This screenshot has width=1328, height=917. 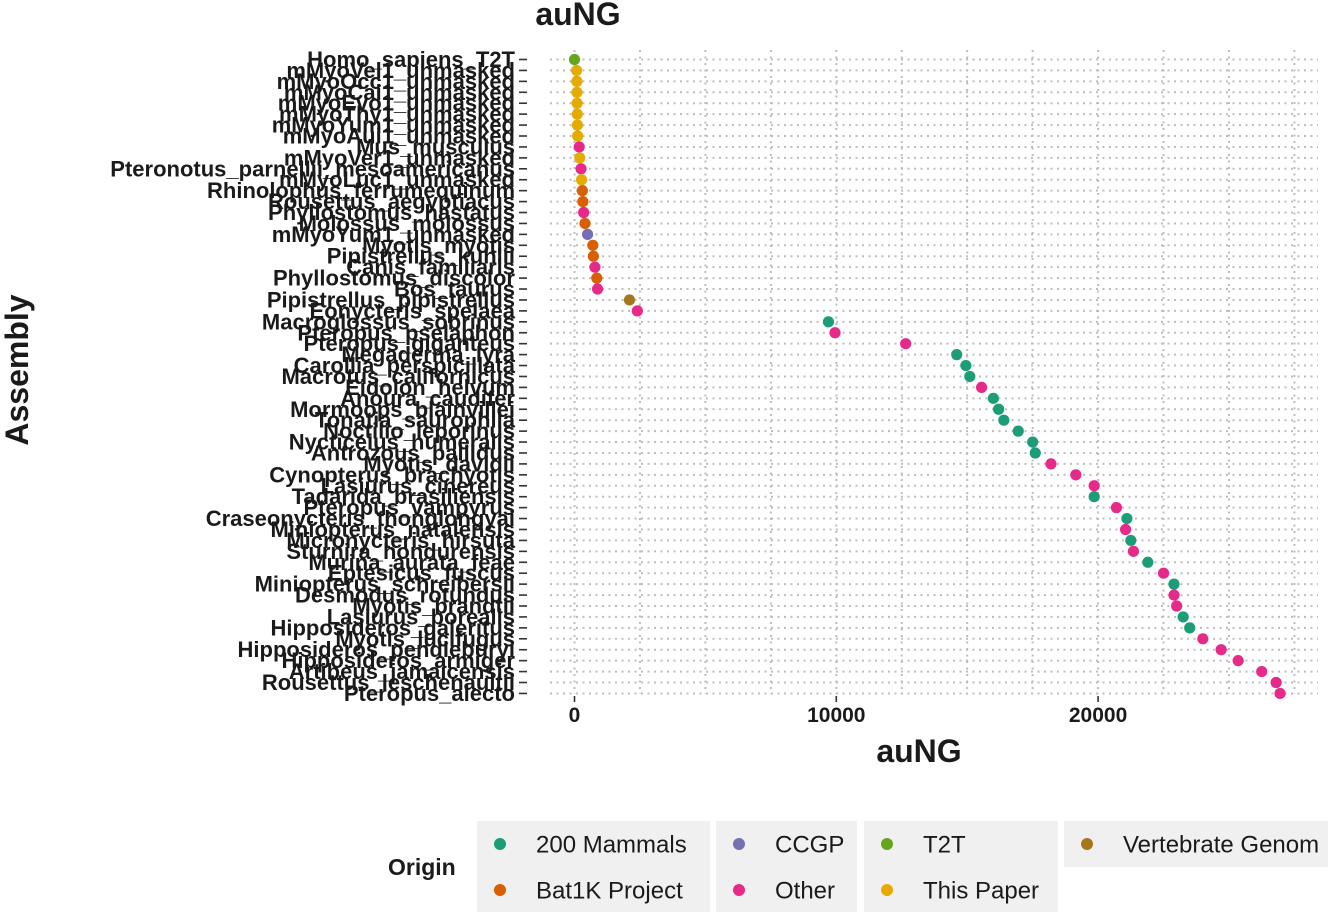 What do you see at coordinates (918, 751) in the screenshot?
I see `x-axis-title: auNG` at bounding box center [918, 751].